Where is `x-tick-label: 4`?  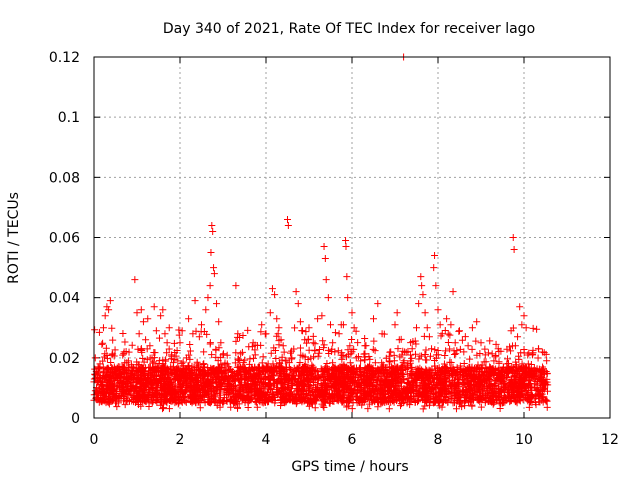 x-tick-label: 4 is located at coordinates (266, 440).